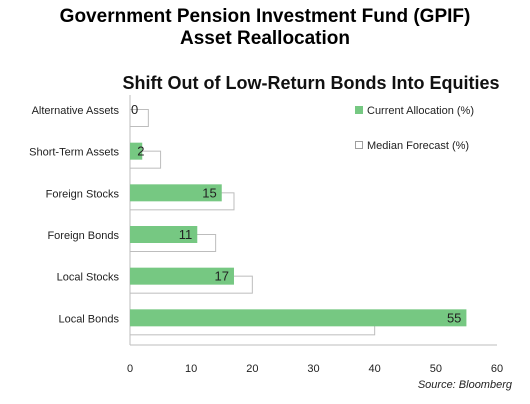 This screenshot has width=530, height=404. Describe the element at coordinates (83, 194) in the screenshot. I see `y-tick-label: Foreign Stocks` at that location.